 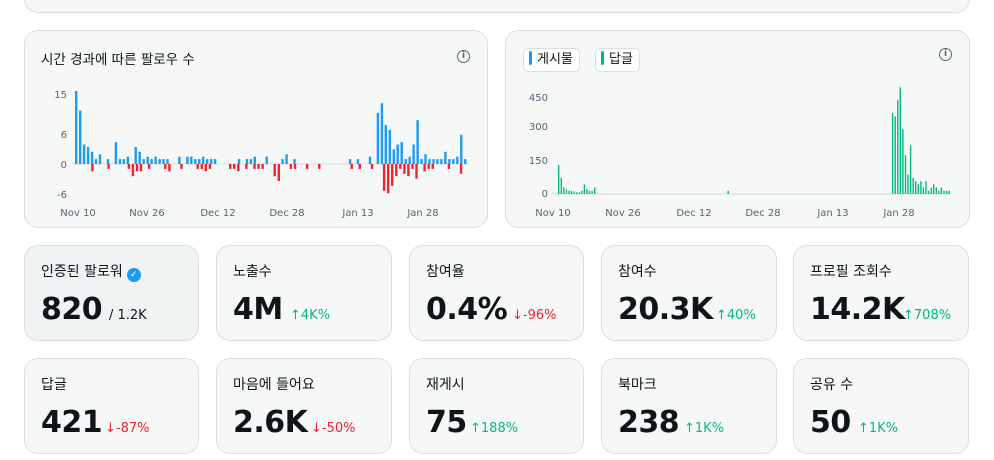 I want to click on x-tick: Nov 10, so click(x=552, y=213).